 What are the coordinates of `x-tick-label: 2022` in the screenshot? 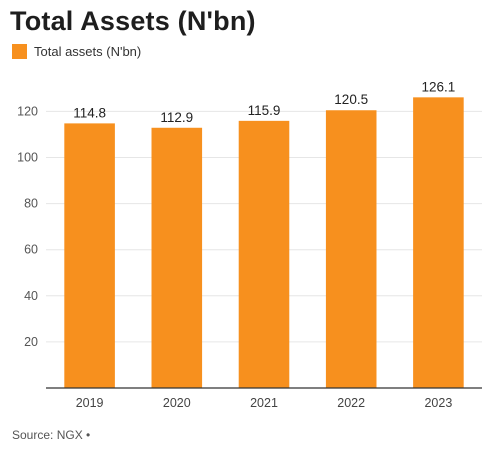 It's located at (351, 403).